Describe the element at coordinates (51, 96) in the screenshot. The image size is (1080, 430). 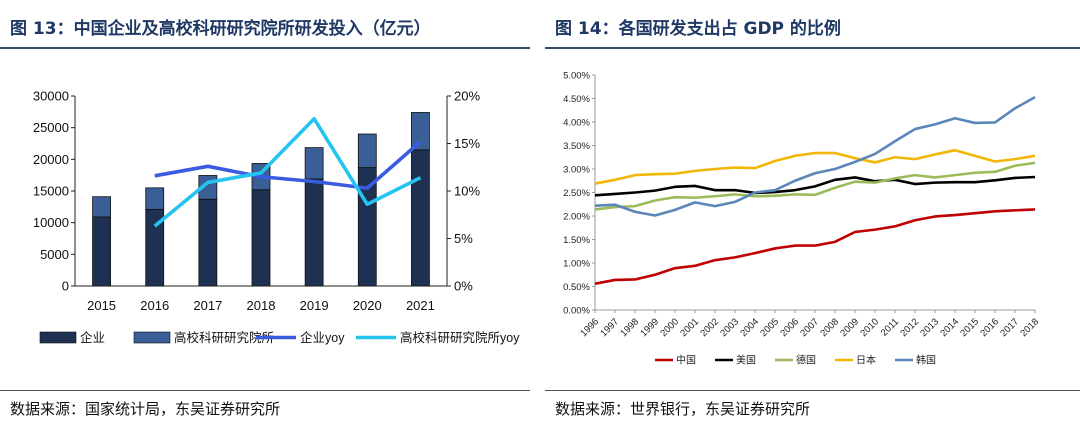
I see `y-tick-label: 30000` at that location.